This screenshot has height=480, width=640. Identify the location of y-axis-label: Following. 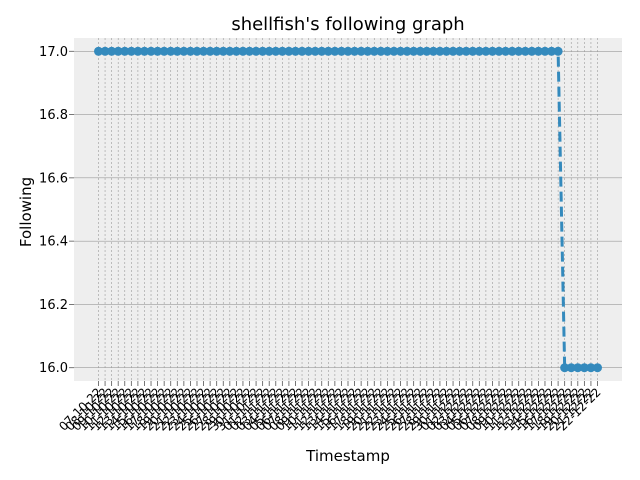
(26, 212).